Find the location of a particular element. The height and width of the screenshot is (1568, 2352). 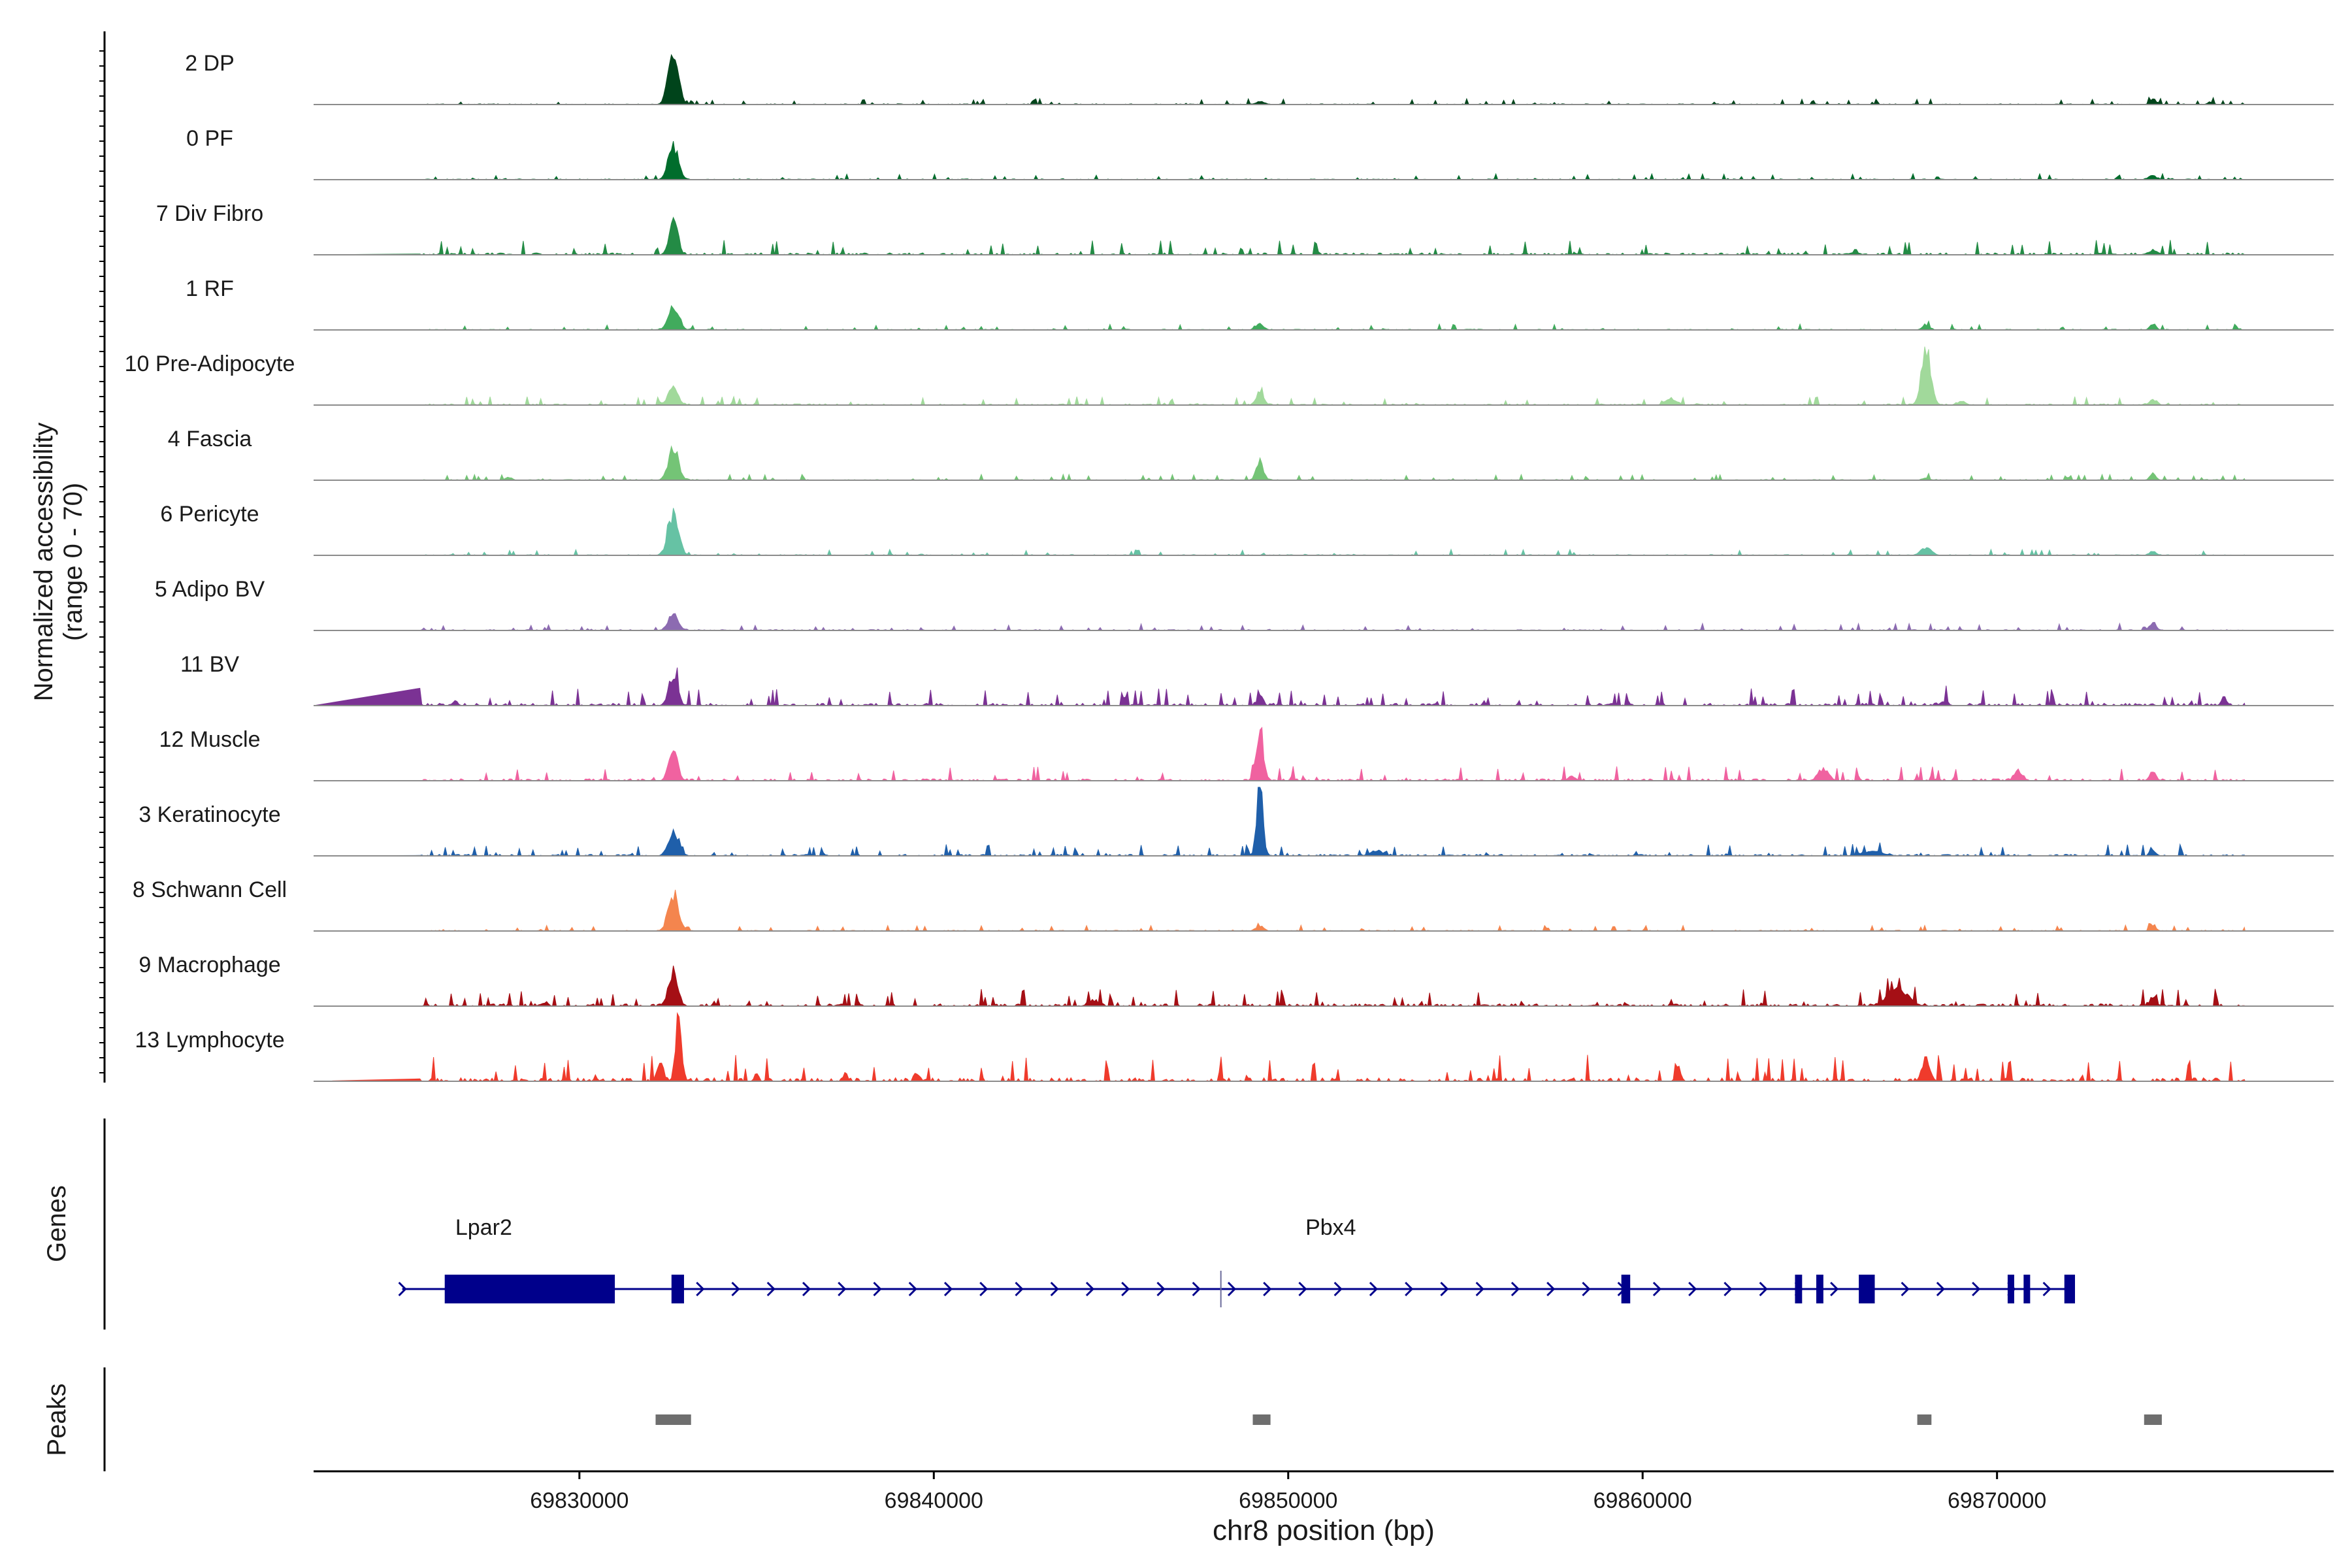

track-14: 13 Lymphocyte is located at coordinates (1234, 1047).